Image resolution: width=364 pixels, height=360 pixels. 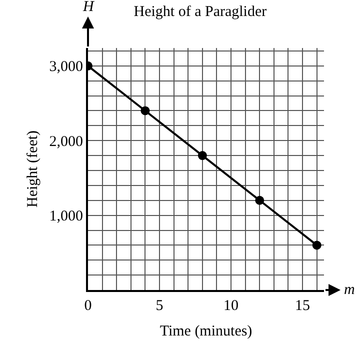 I want to click on text: H, so click(x=88, y=7).